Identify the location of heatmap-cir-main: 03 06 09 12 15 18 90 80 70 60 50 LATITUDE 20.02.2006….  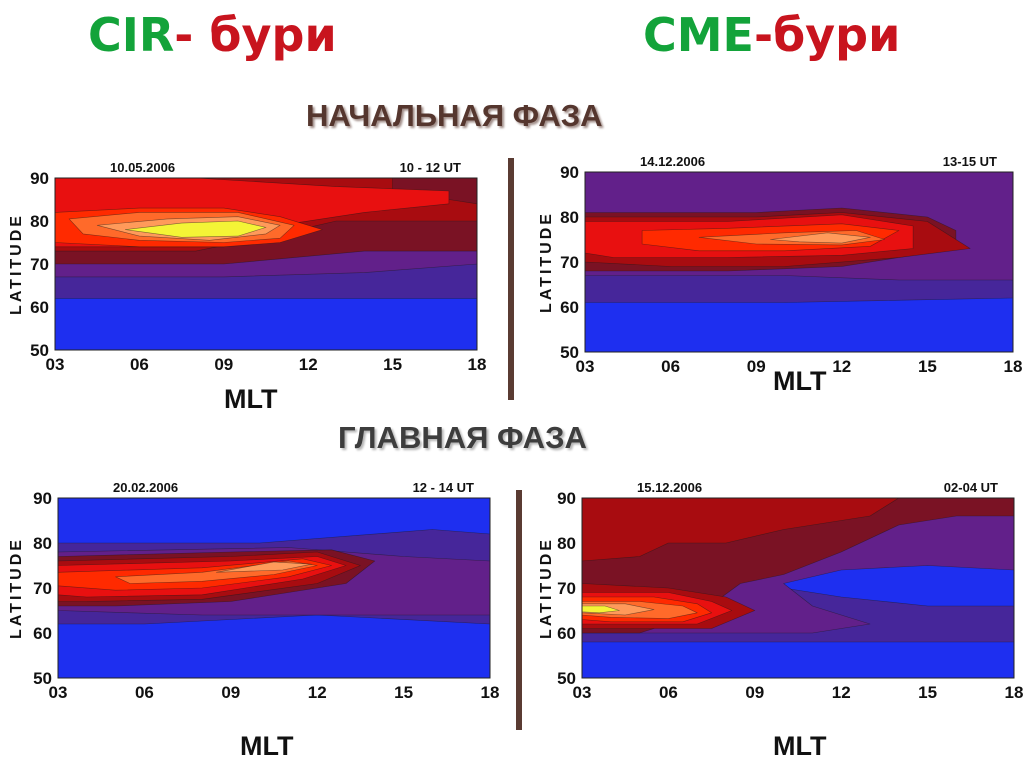
(254, 591).